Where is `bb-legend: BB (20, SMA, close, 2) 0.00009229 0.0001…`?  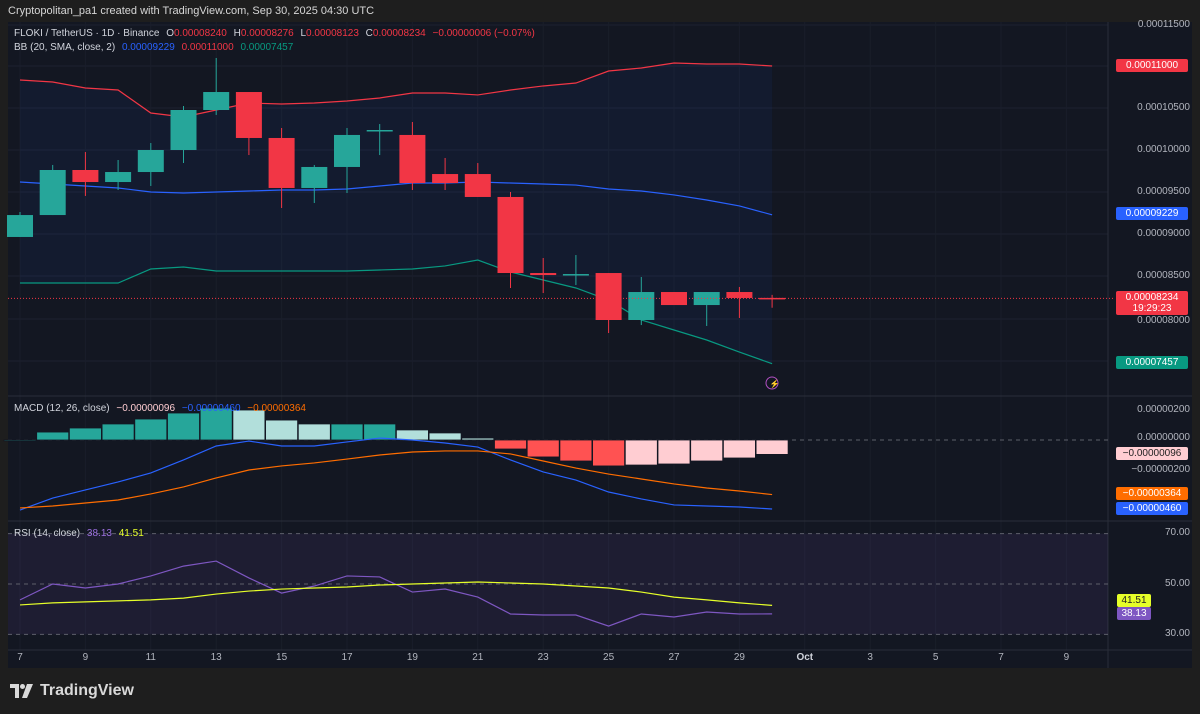
bb-legend: BB (20, SMA, close, 2) 0.00009229 0.0001… is located at coordinates (155, 47).